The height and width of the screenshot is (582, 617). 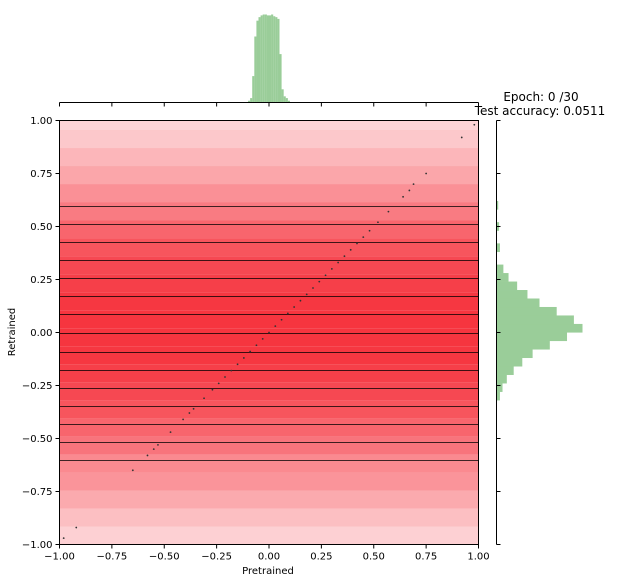 I want to click on x-tick-label-8: 1.00, so click(x=478, y=557).